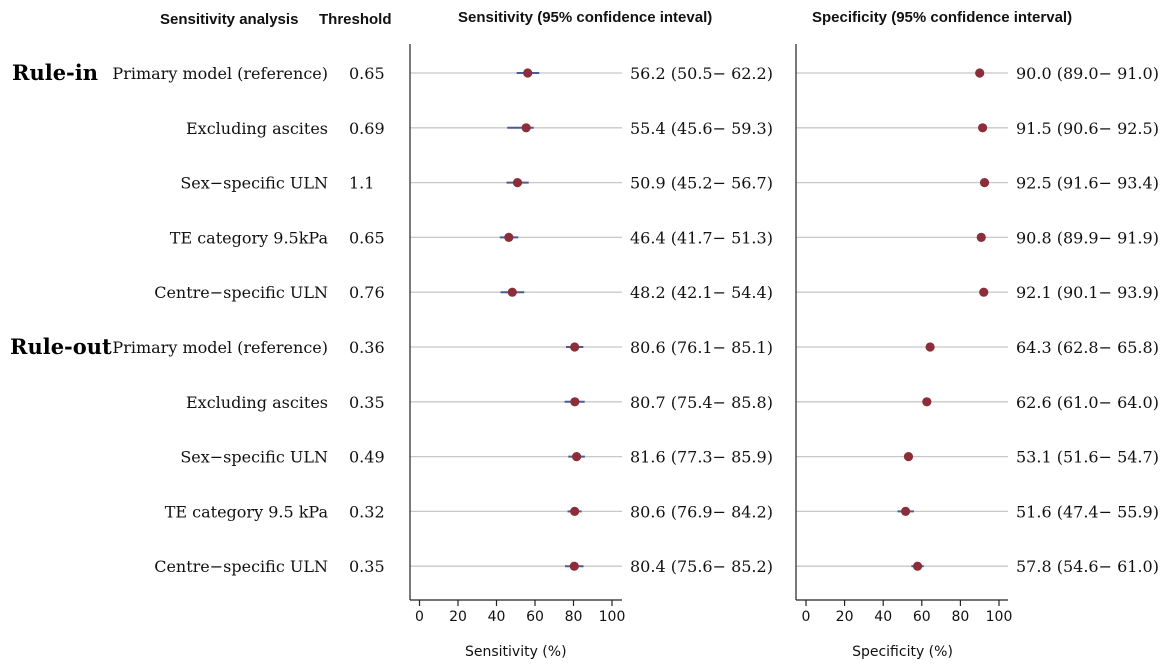  I want to click on group-label-rule-in: Rule-in, so click(55, 72).